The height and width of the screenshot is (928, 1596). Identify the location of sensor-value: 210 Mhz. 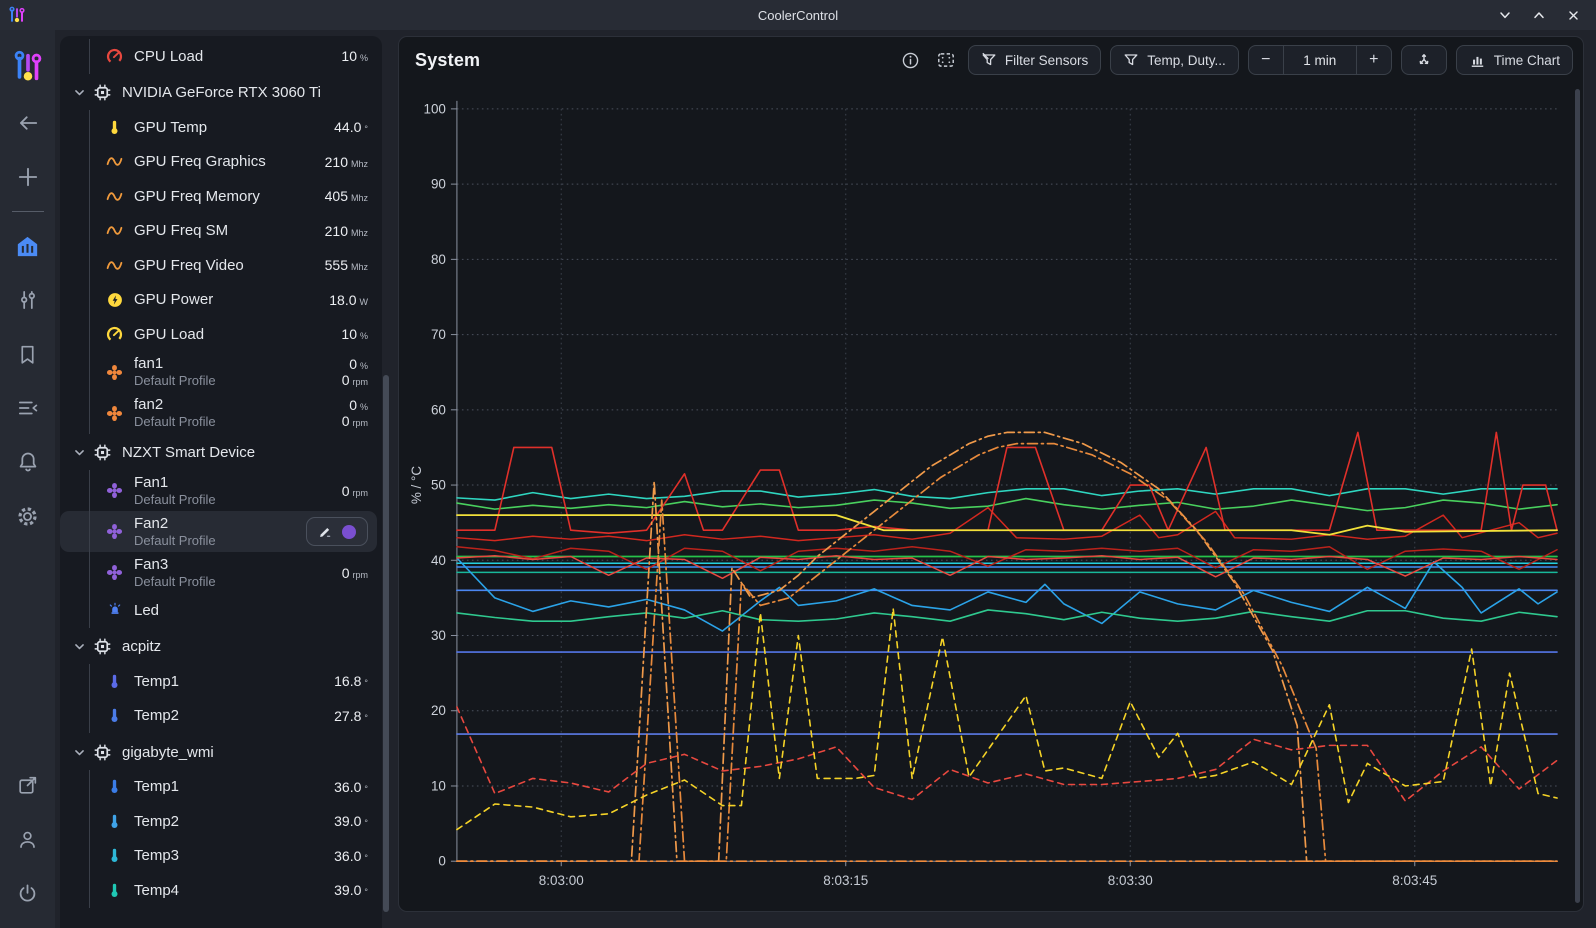
(346, 230).